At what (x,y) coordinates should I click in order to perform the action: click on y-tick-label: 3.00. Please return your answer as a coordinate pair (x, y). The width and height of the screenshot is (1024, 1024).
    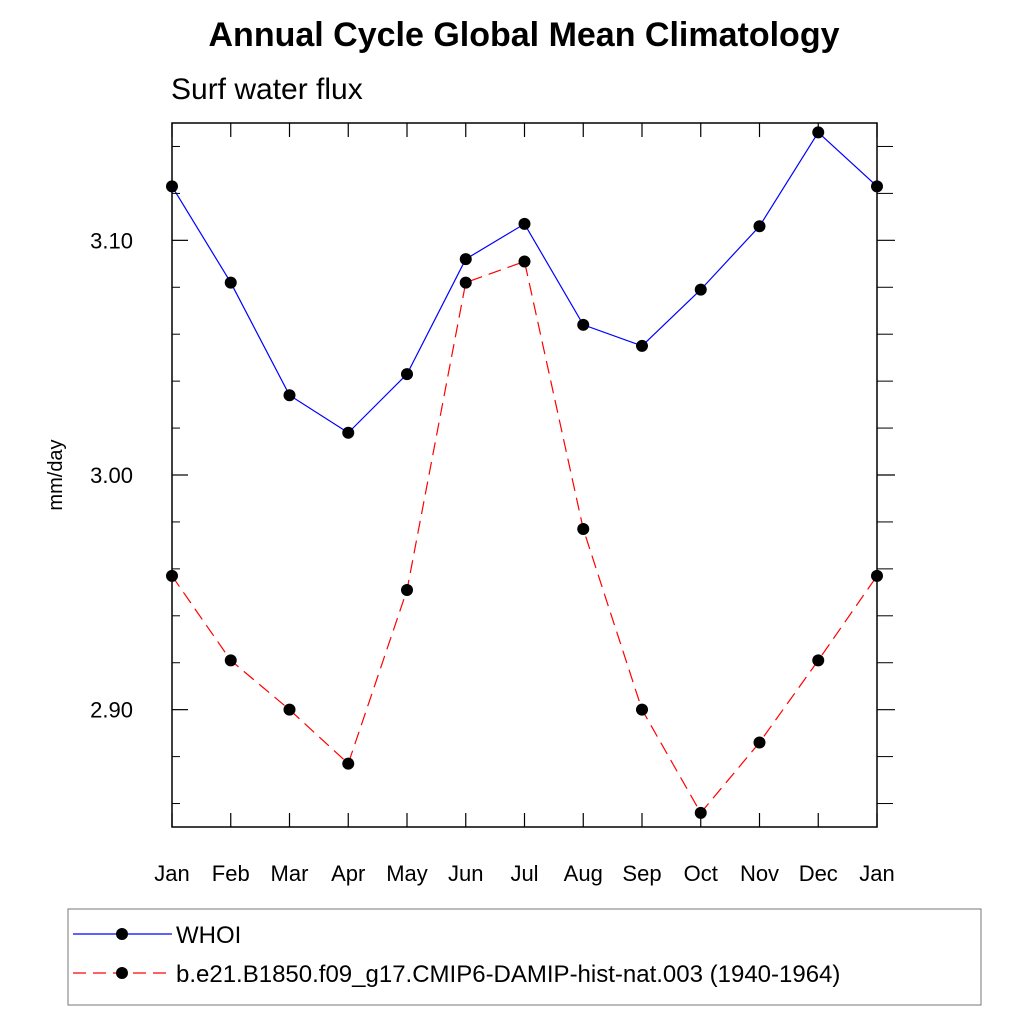
    Looking at the image, I should click on (111, 475).